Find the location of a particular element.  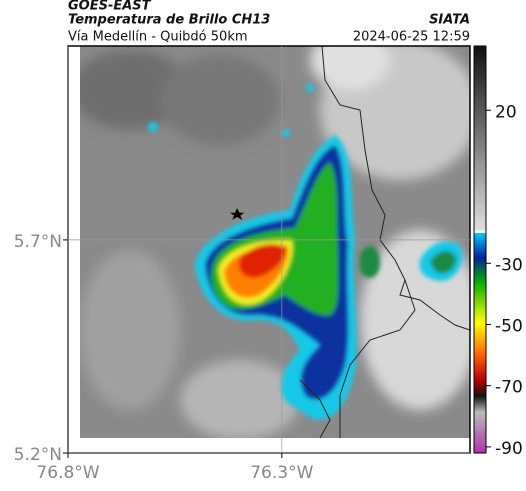

colorbar-tick-label: -70 is located at coordinates (509, 388).